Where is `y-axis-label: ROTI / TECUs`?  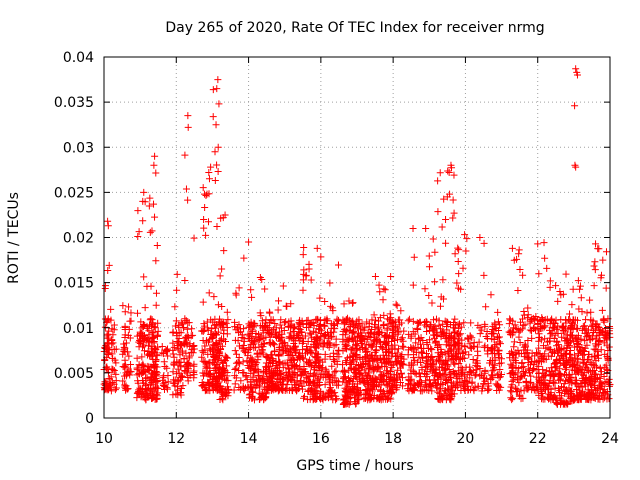 y-axis-label: ROTI / TECUs is located at coordinates (14, 238).